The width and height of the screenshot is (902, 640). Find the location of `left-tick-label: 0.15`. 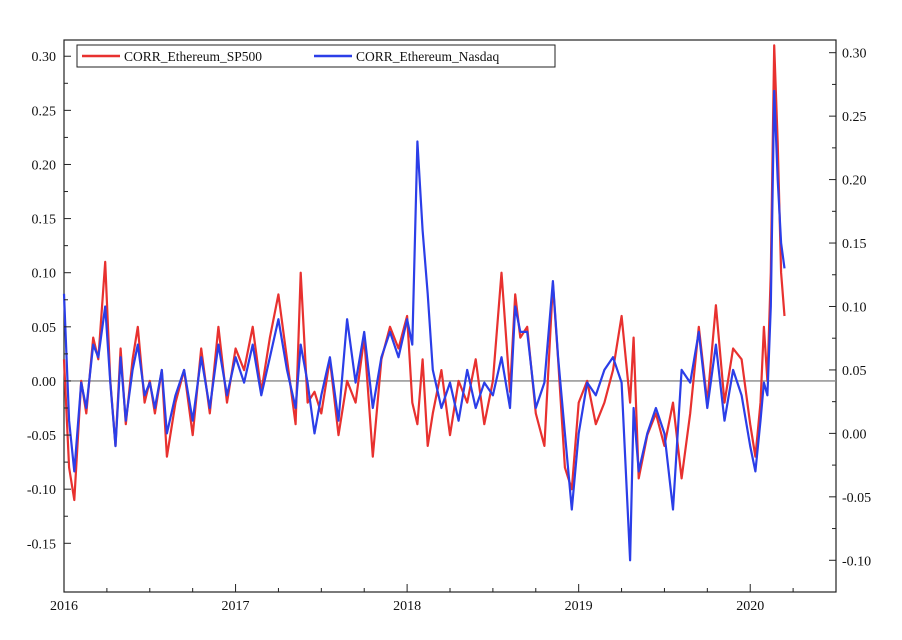

left-tick-label: 0.15 is located at coordinates (44, 220).